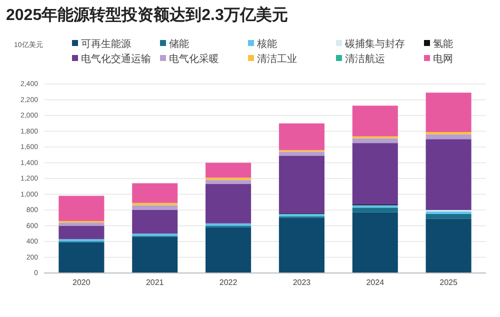 This screenshot has width=500, height=317. I want to click on legend-label: 储能, so click(179, 44).